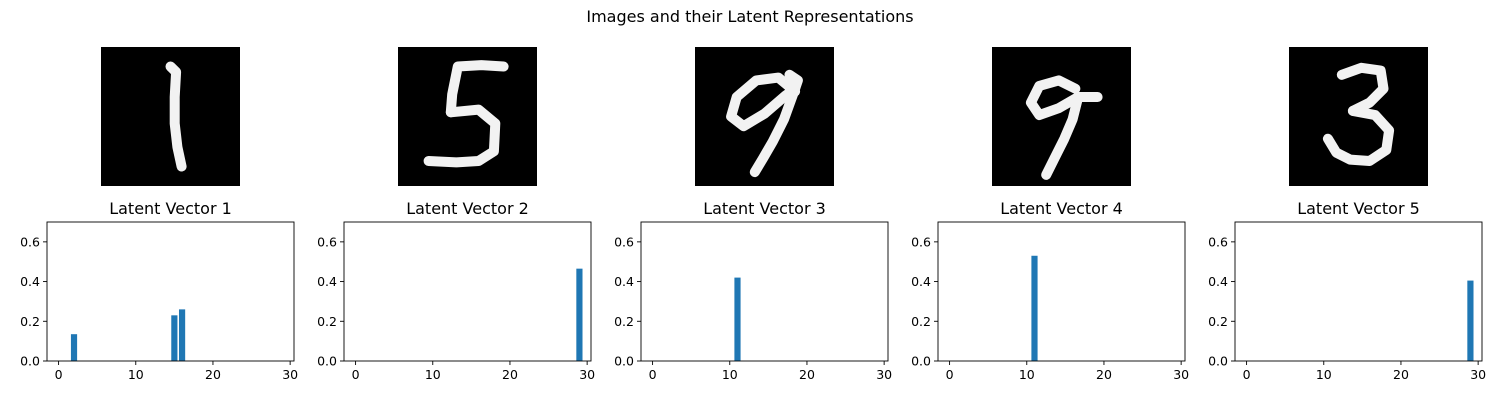 The width and height of the screenshot is (1500, 400). Describe the element at coordinates (749, 16) in the screenshot. I see `figure-title: Images and their Latent Representations` at that location.